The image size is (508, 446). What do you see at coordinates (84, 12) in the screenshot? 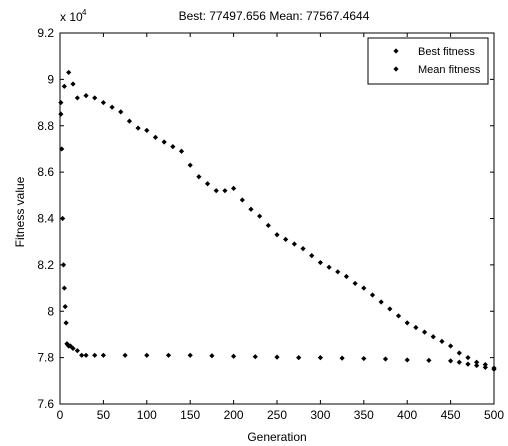
I see `y-exponent-power: 4` at bounding box center [84, 12].